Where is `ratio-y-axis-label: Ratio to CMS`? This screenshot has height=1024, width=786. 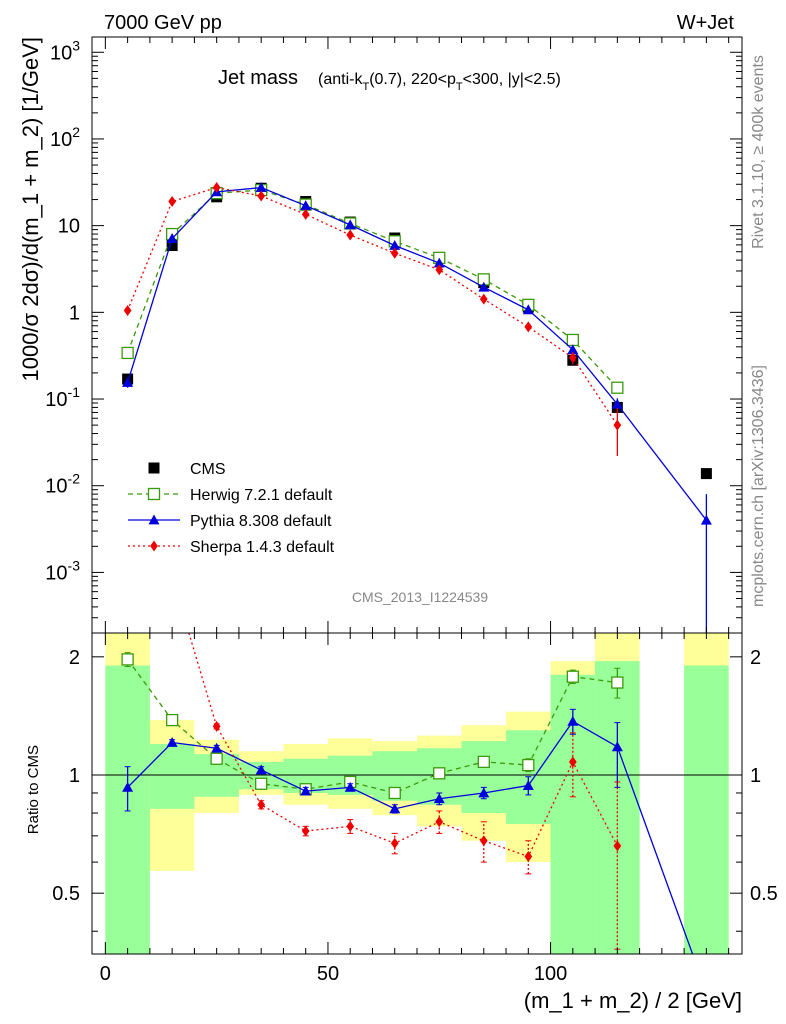
ratio-y-axis-label: Ratio to CMS is located at coordinates (33, 789).